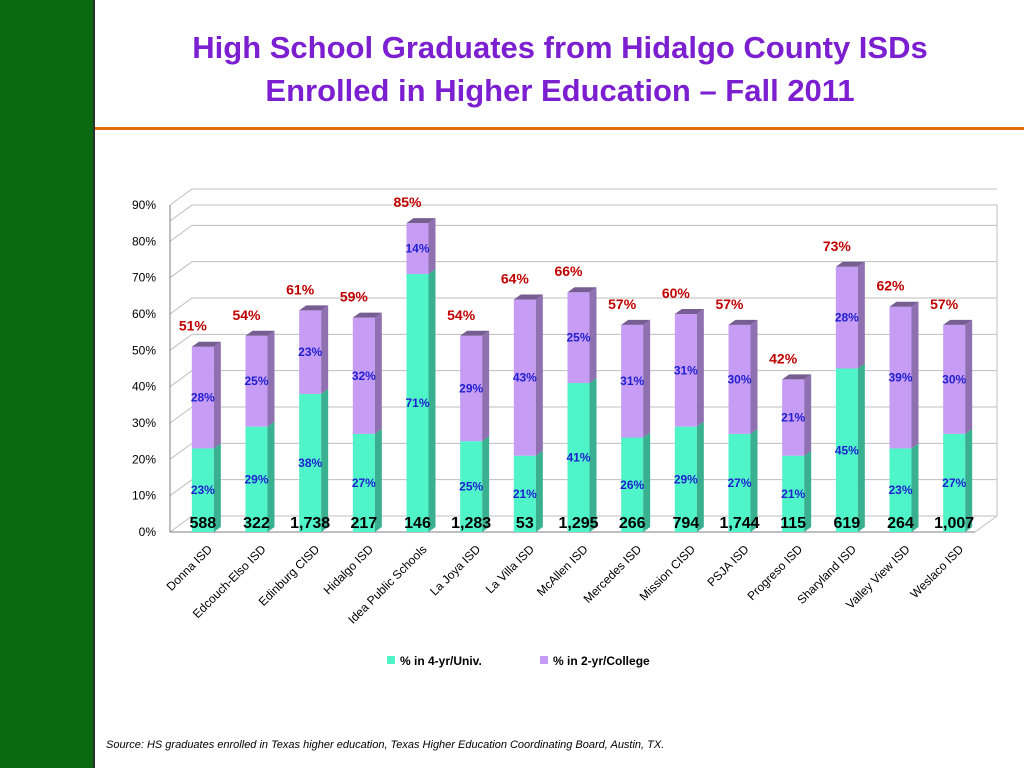 The width and height of the screenshot is (1024, 768). What do you see at coordinates (193, 326) in the screenshot?
I see `total-value-label: 51%` at bounding box center [193, 326].